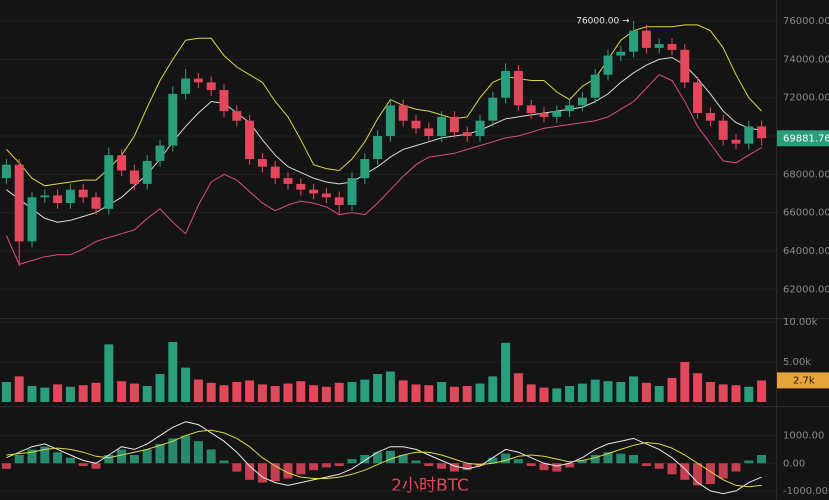 Image resolution: width=829 pixels, height=500 pixels. Describe the element at coordinates (806, 59) in the screenshot. I see `y-tick-label: 74000.00` at that location.